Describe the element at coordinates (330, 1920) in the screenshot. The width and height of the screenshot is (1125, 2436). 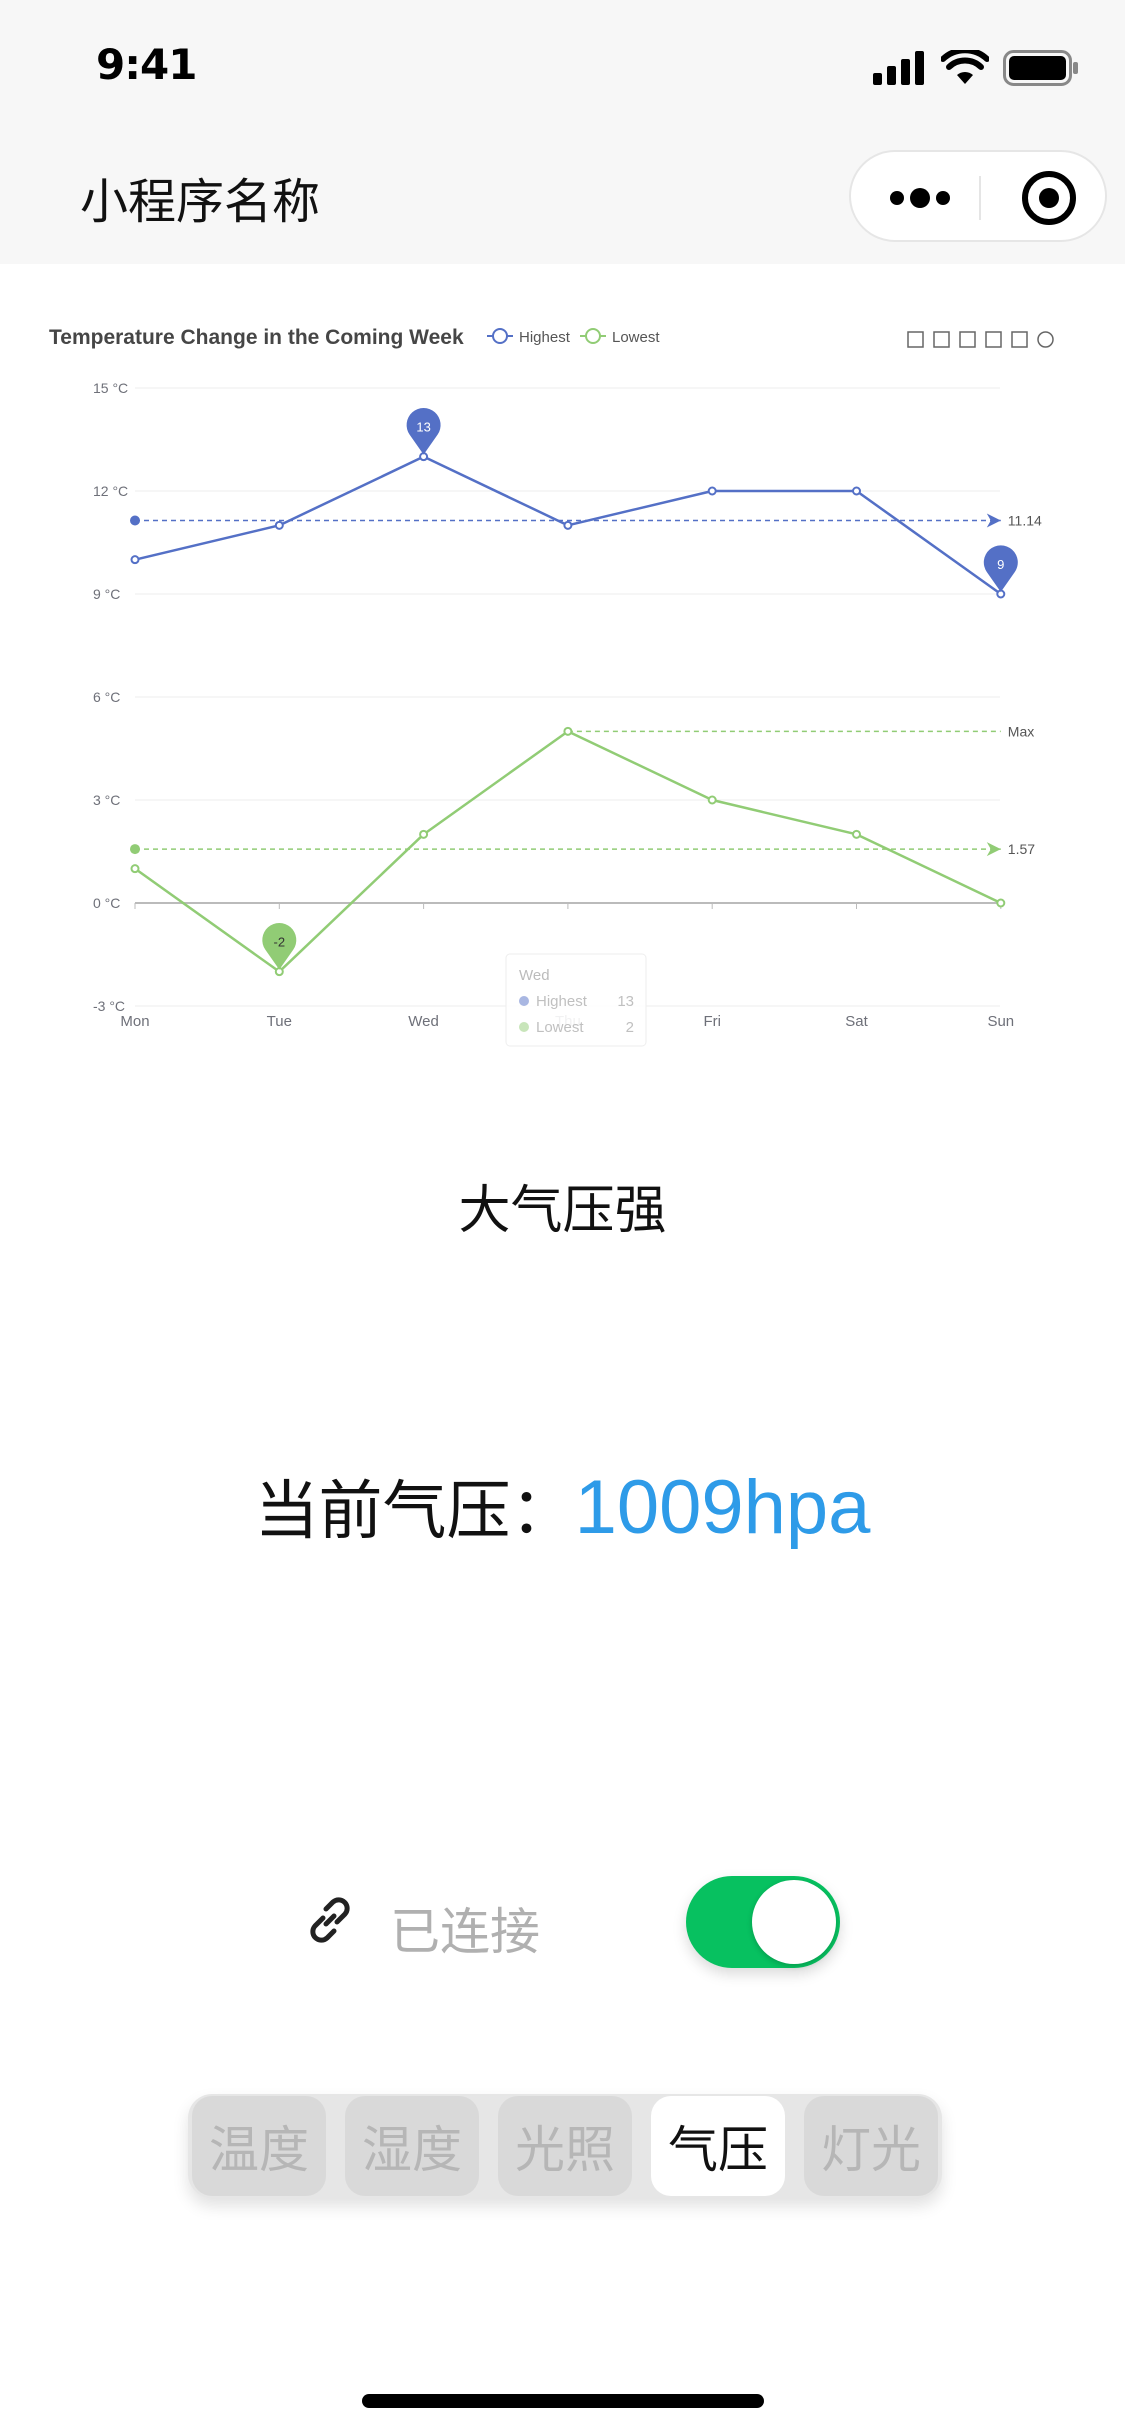
I see `link-icon` at that location.